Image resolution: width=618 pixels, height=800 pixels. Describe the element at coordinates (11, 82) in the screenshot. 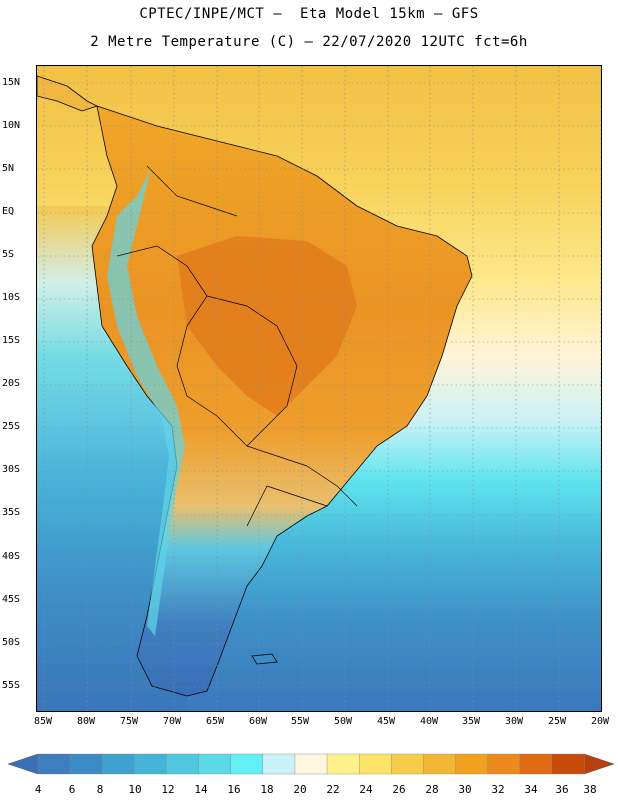

I see `lat-label-15n: 15N` at that location.